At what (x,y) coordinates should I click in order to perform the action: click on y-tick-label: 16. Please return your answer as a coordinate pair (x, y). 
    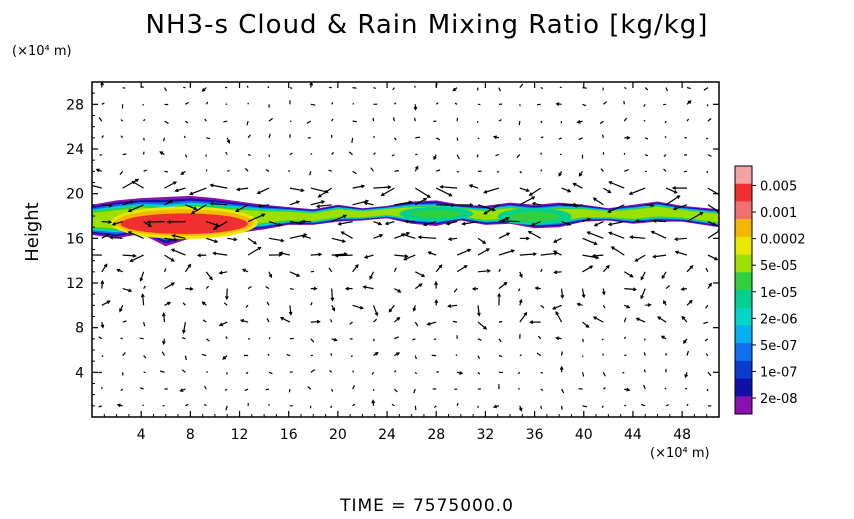
    Looking at the image, I should click on (75, 239).